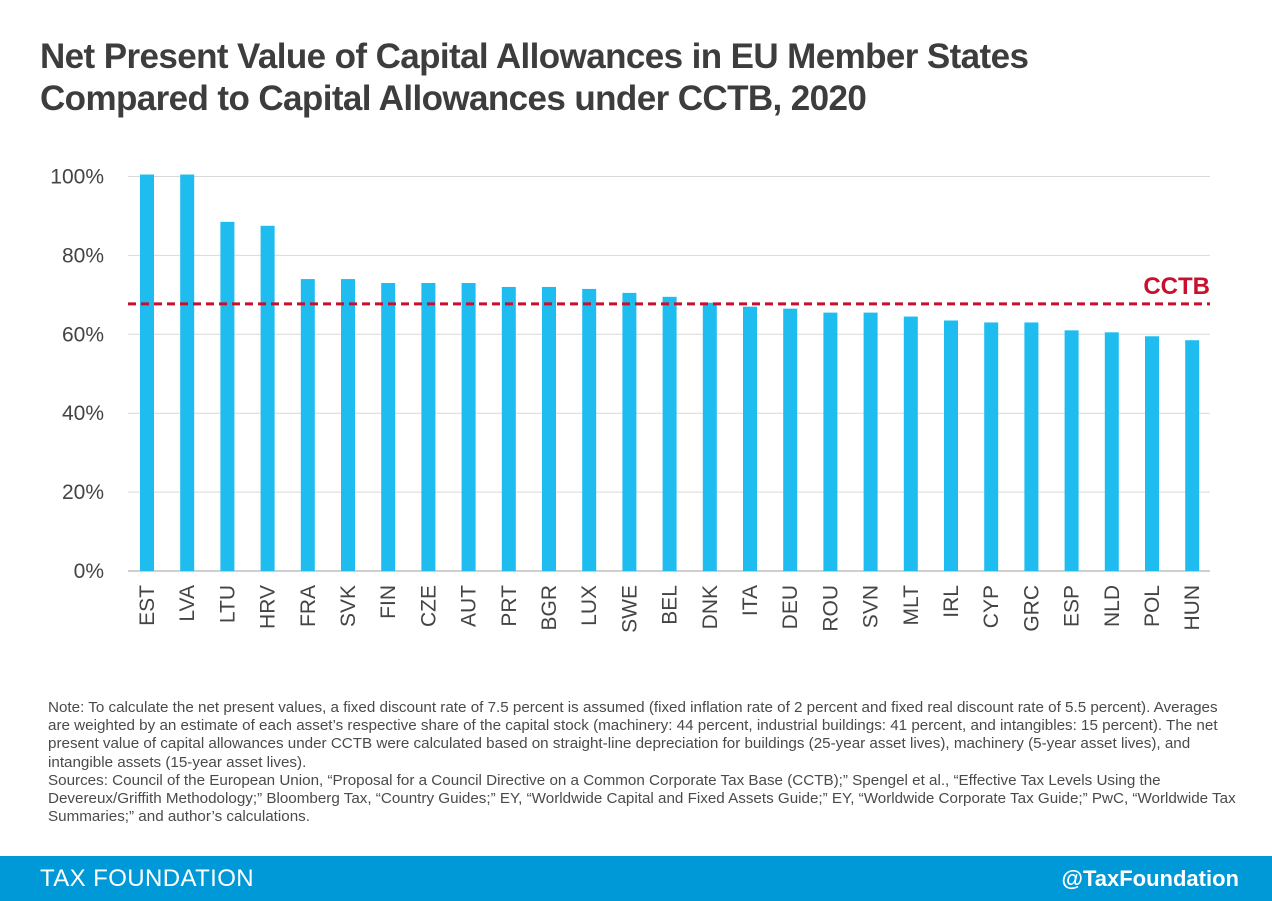  I want to click on bar-est, so click(147, 372).